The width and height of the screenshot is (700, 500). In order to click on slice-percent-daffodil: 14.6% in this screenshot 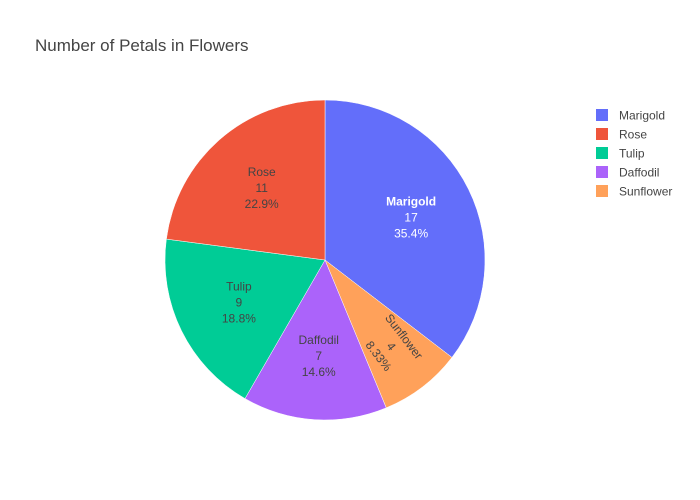, I will do `click(319, 372)`.